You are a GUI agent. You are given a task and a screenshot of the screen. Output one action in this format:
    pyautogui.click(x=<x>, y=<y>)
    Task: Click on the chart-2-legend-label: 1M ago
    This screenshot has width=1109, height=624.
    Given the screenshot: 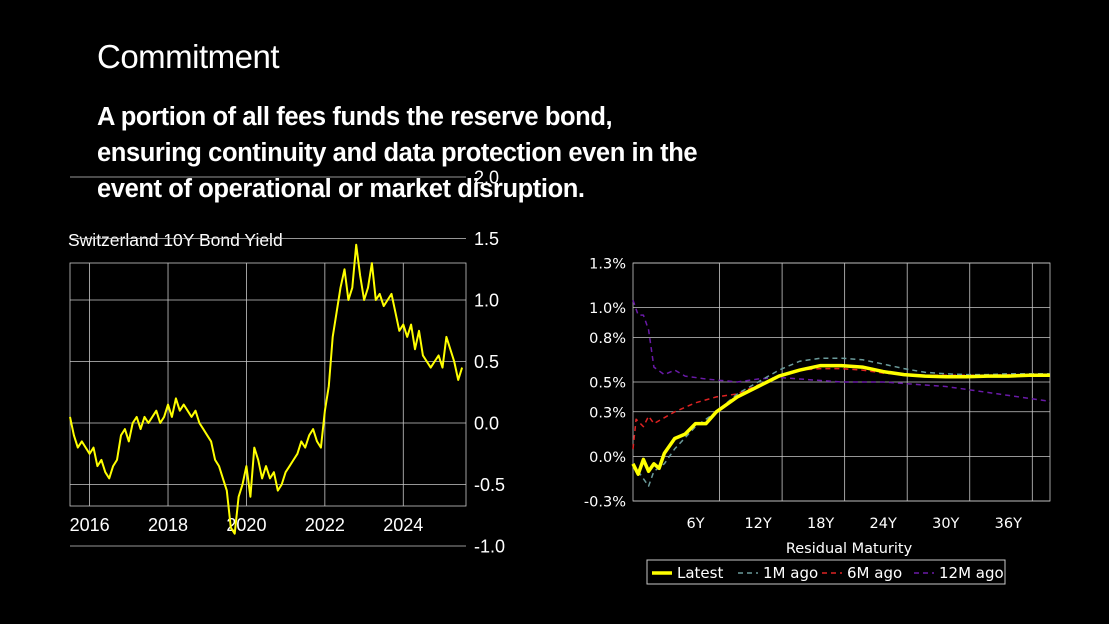 What is the action you would take?
    pyautogui.click(x=790, y=573)
    